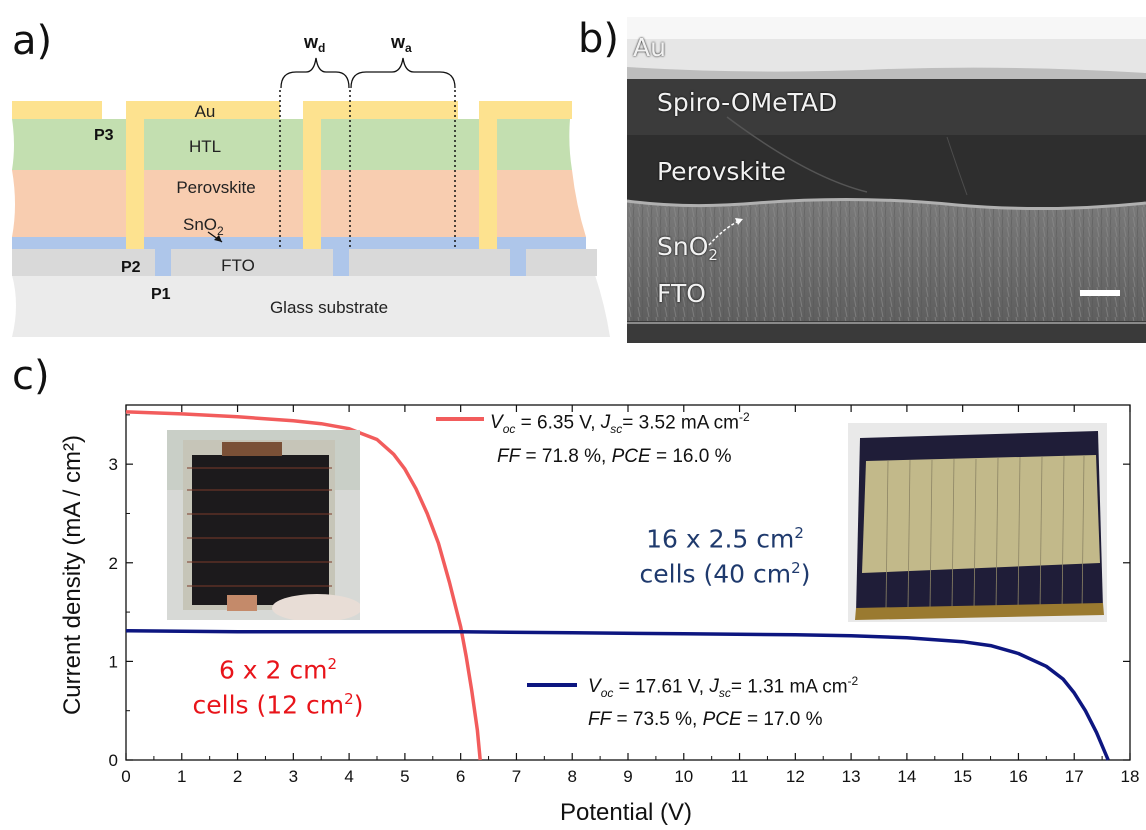  Describe the element at coordinates (906, 776) in the screenshot. I see `x-tick-label: 14` at that location.